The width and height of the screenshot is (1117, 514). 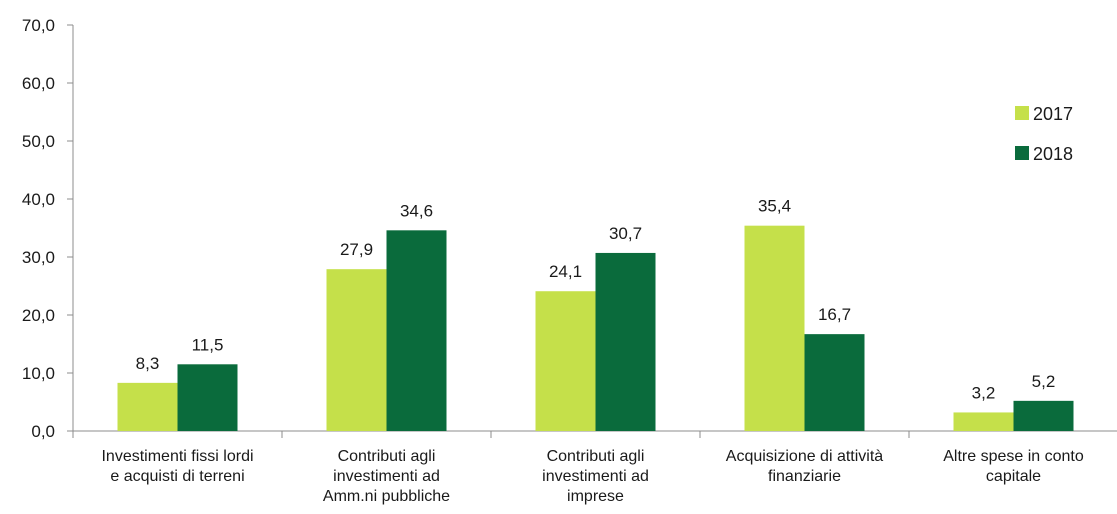 I want to click on data-label-2017: 8,3, so click(x=148, y=363).